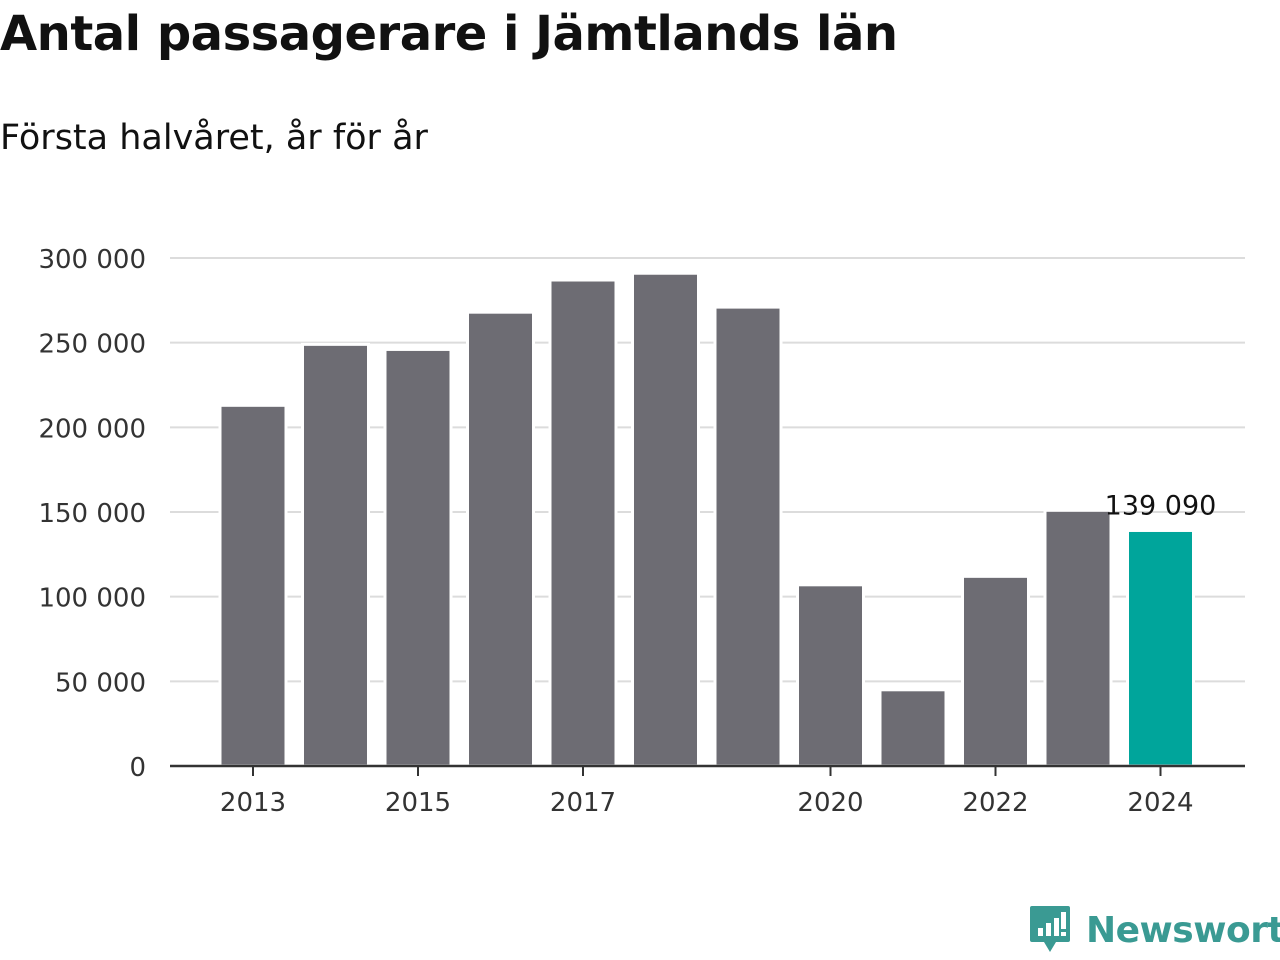 The image size is (1280, 960). What do you see at coordinates (92, 514) in the screenshot?
I see `y-tick-label: 150 000` at bounding box center [92, 514].